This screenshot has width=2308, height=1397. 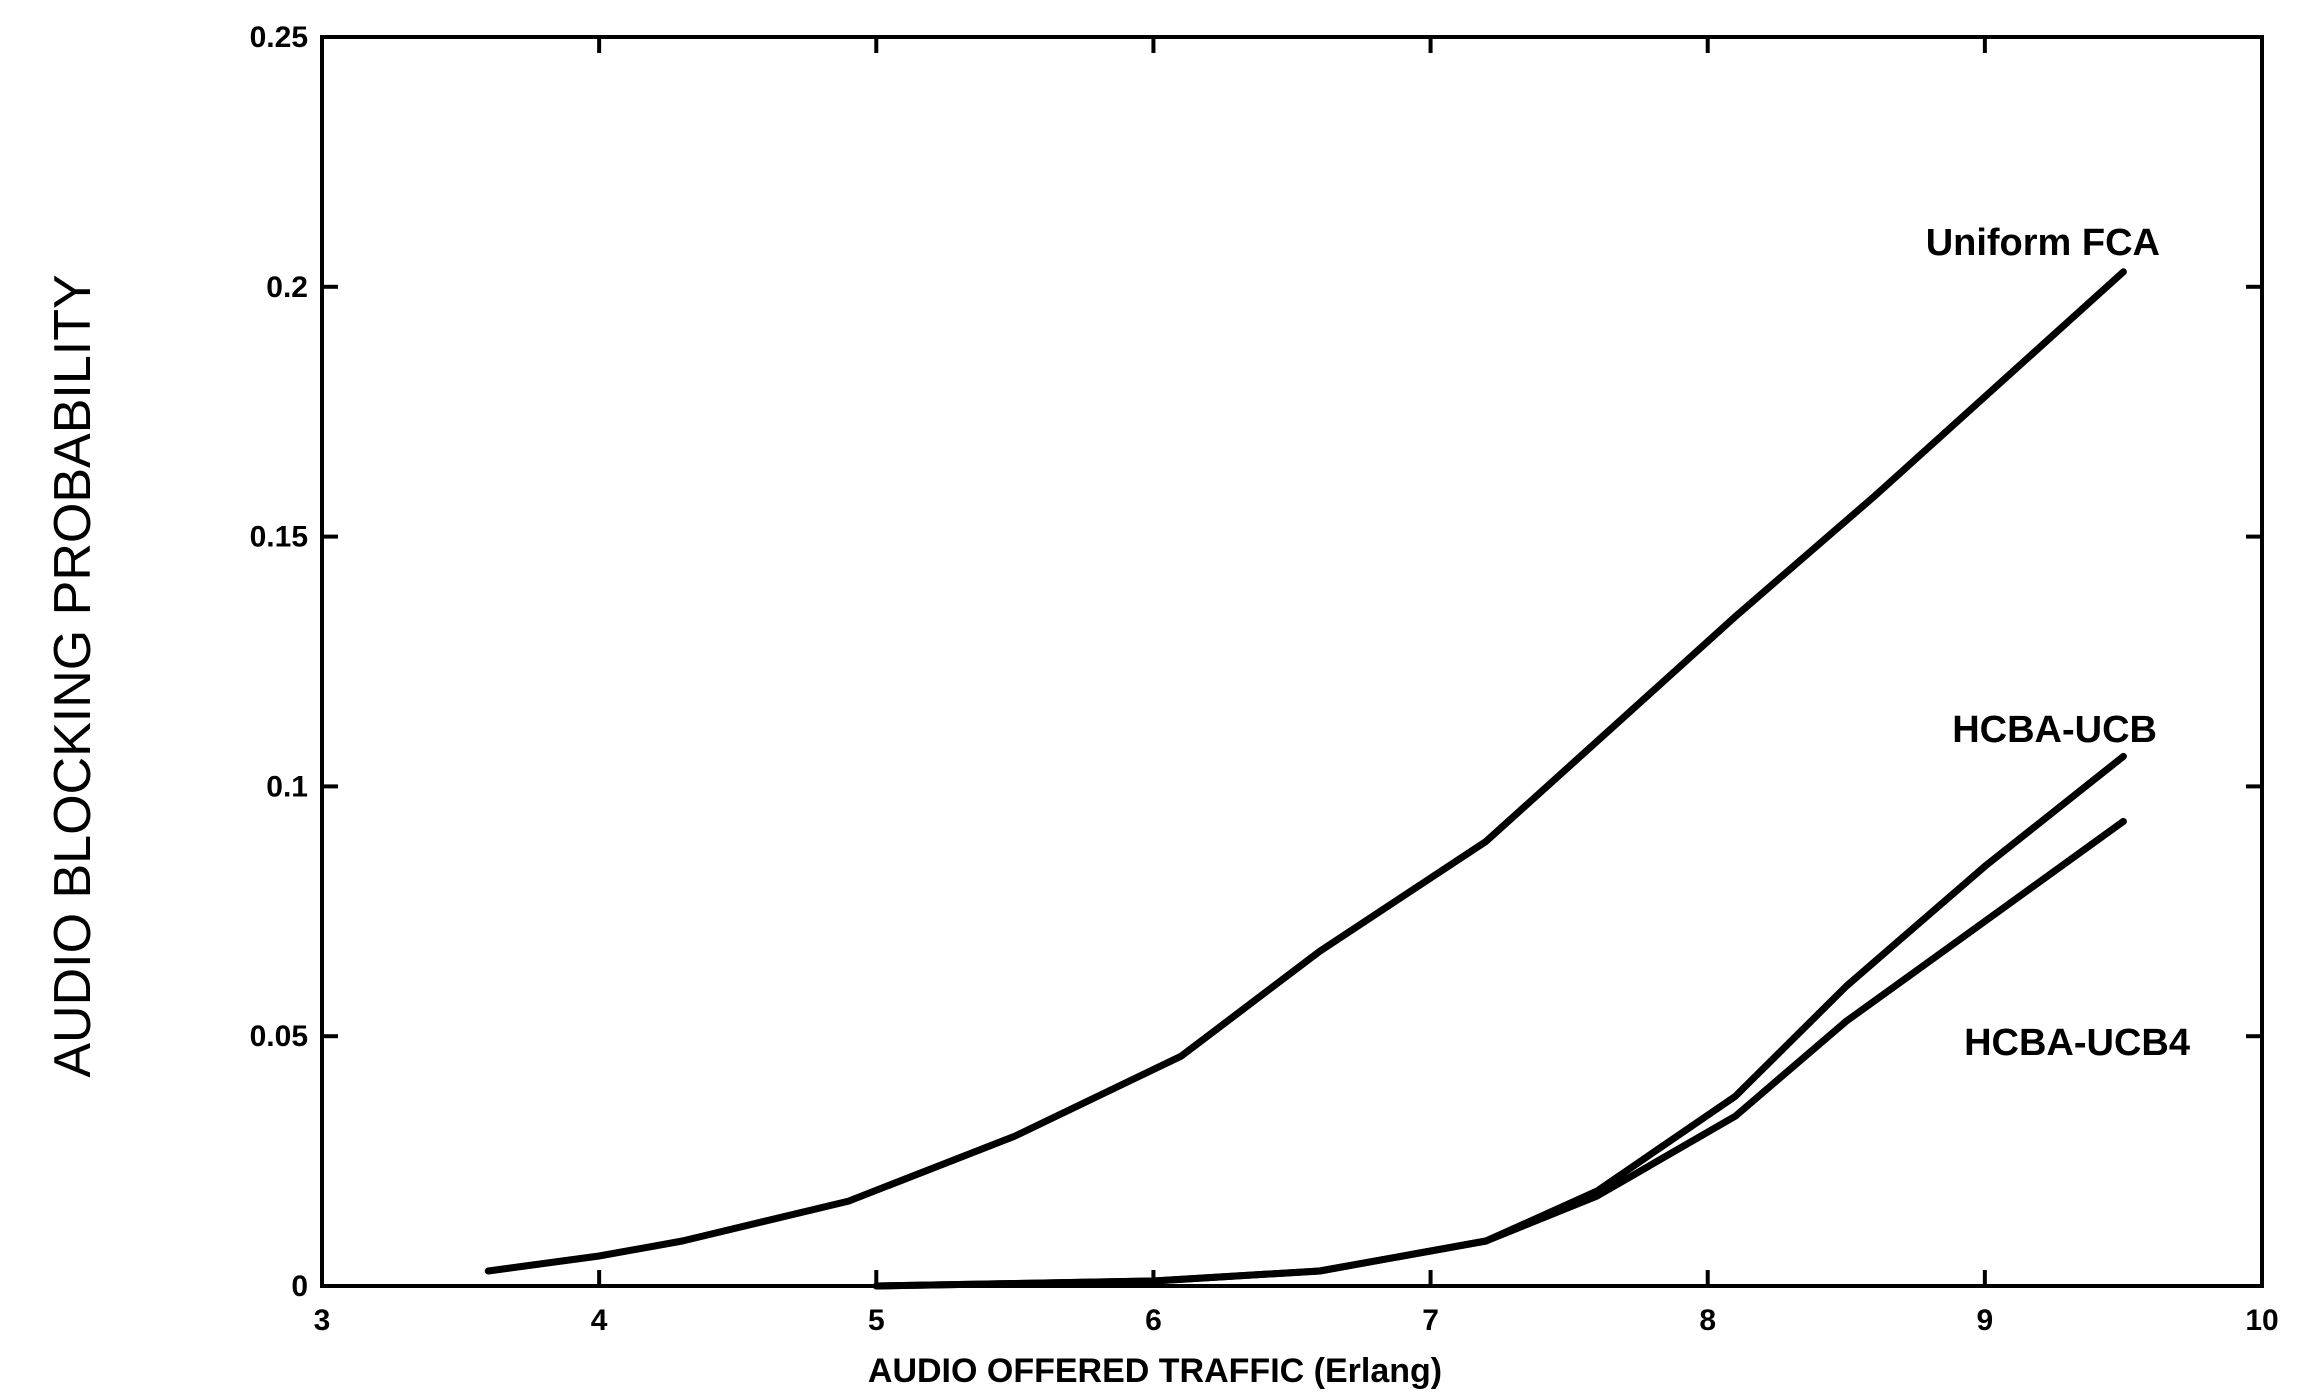 What do you see at coordinates (599, 1320) in the screenshot?
I see `x-tick-label: 4` at bounding box center [599, 1320].